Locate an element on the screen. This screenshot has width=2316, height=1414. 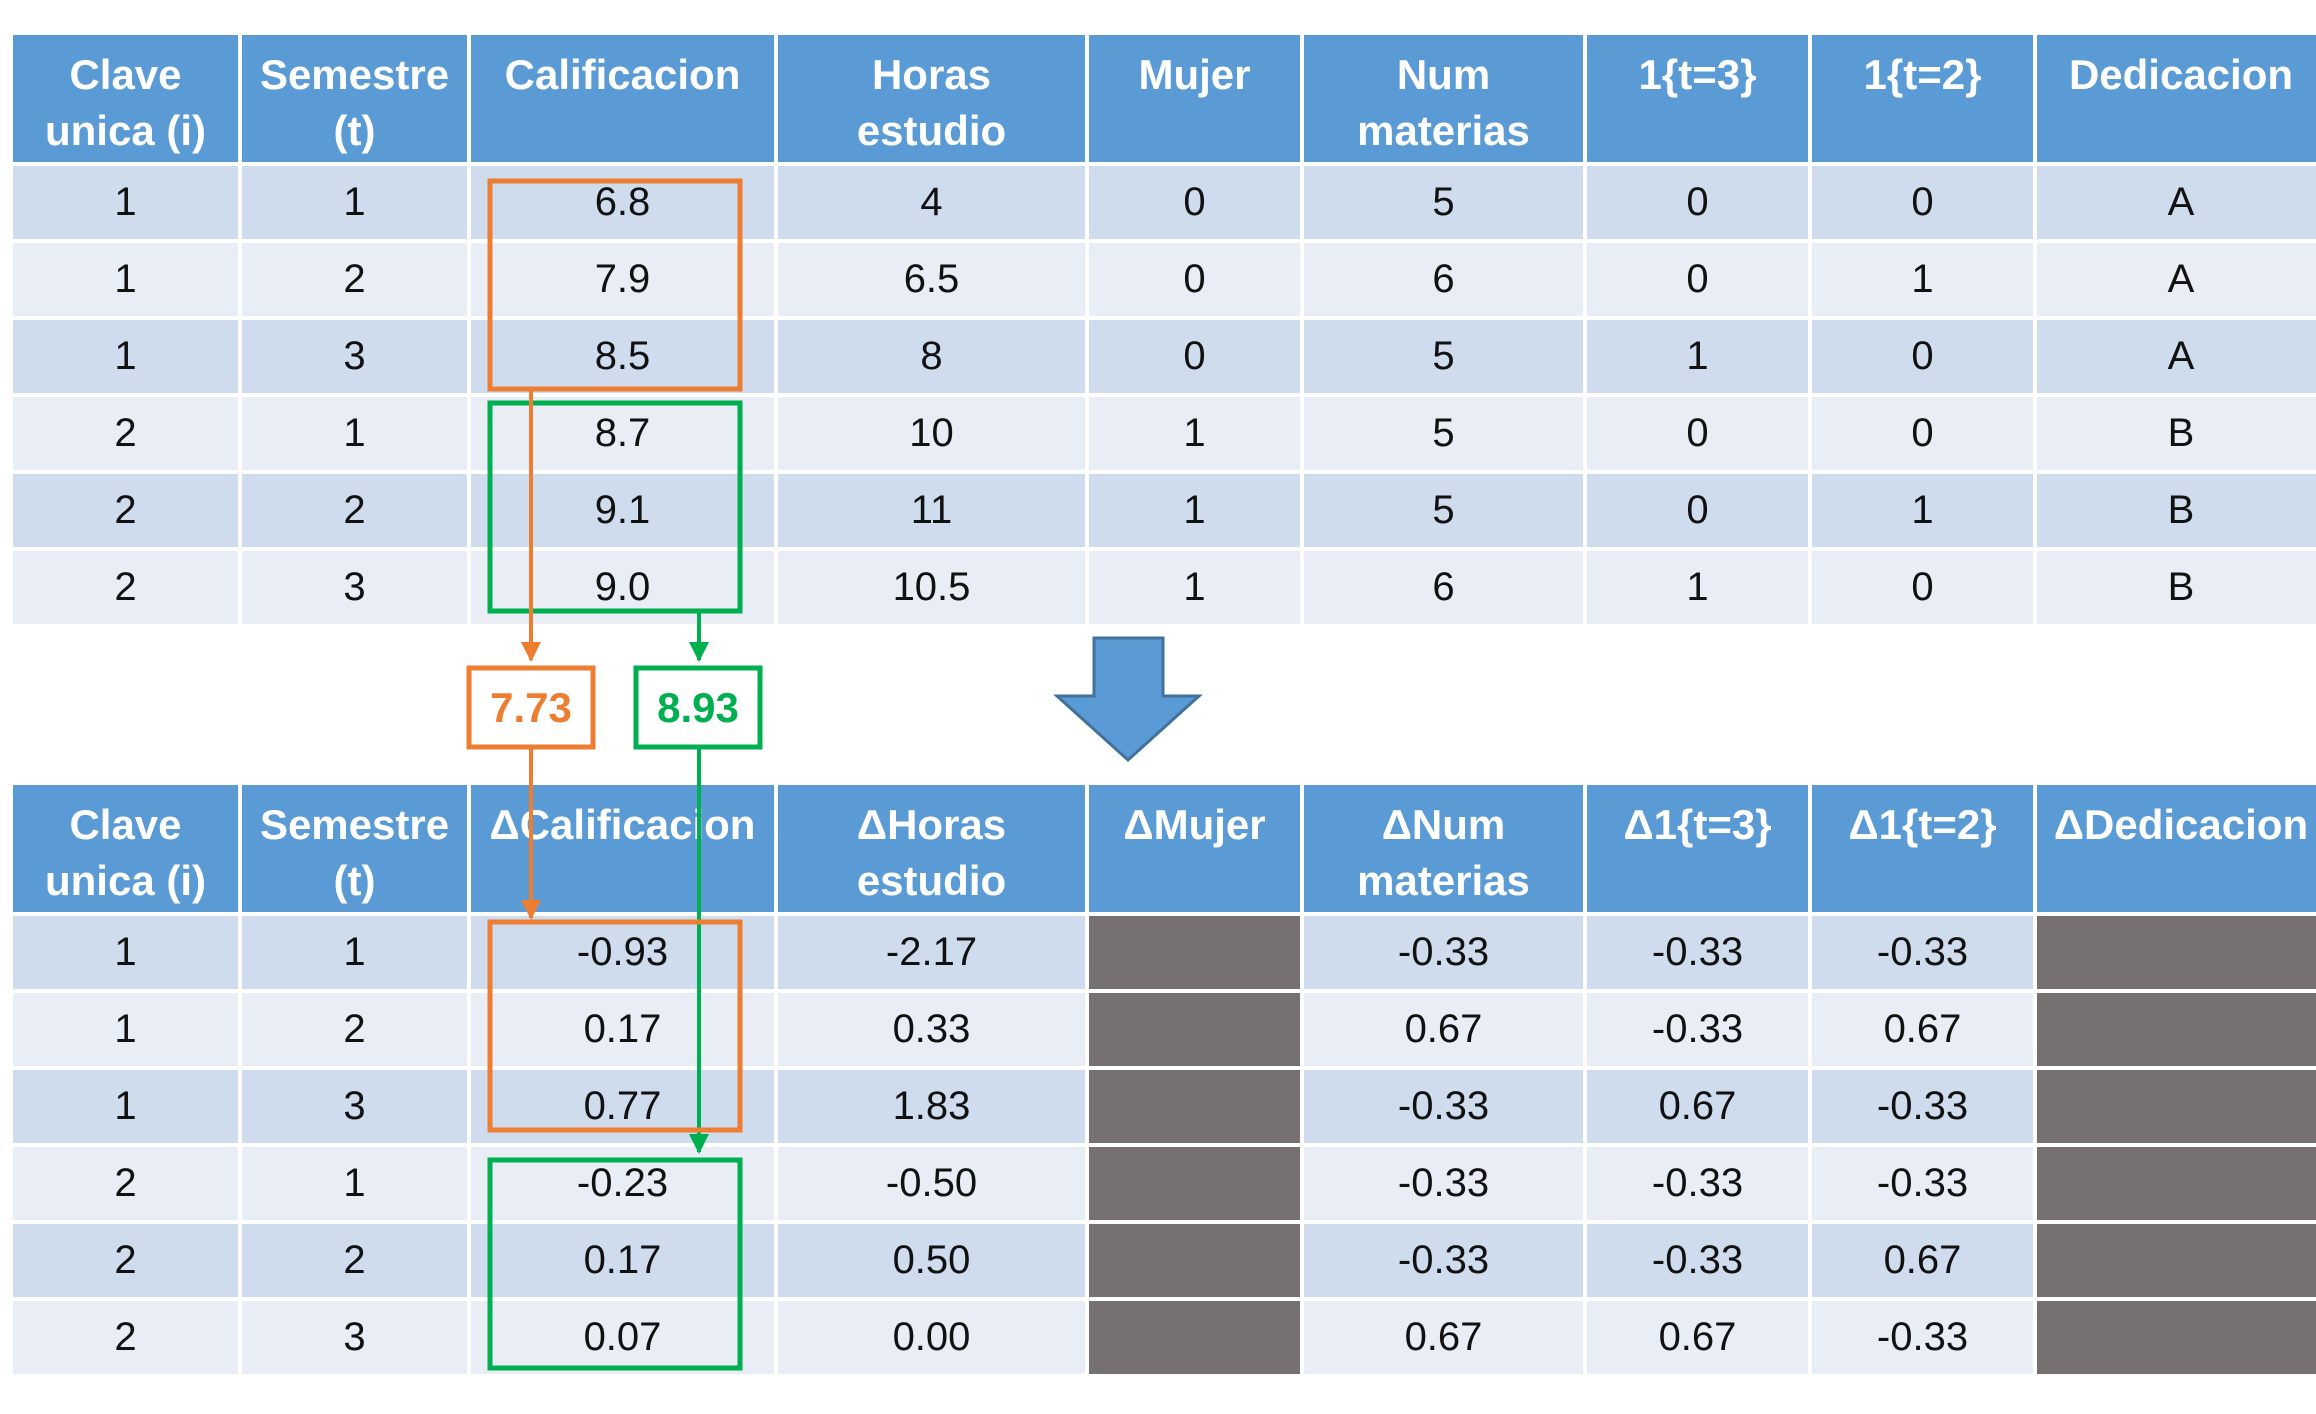
table-cell: 8.5 is located at coordinates (622, 356).